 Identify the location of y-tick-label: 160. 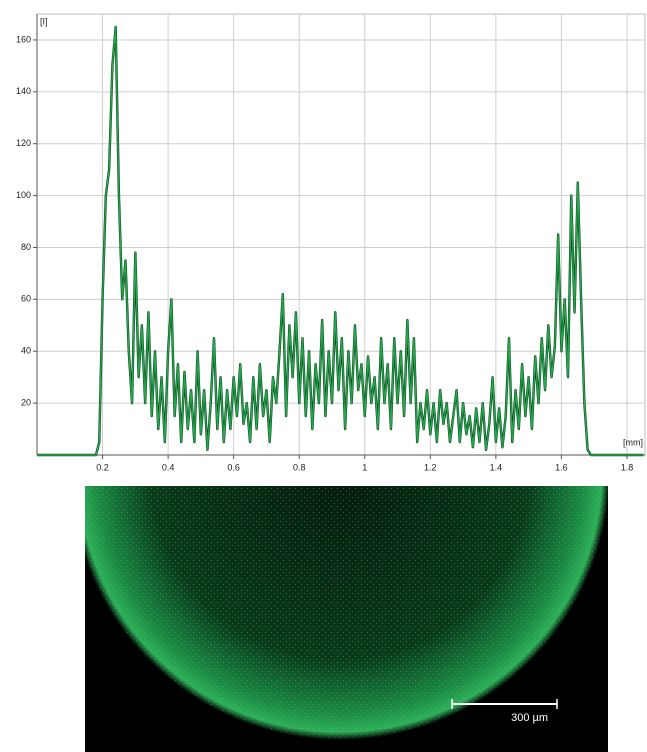
(23, 39).